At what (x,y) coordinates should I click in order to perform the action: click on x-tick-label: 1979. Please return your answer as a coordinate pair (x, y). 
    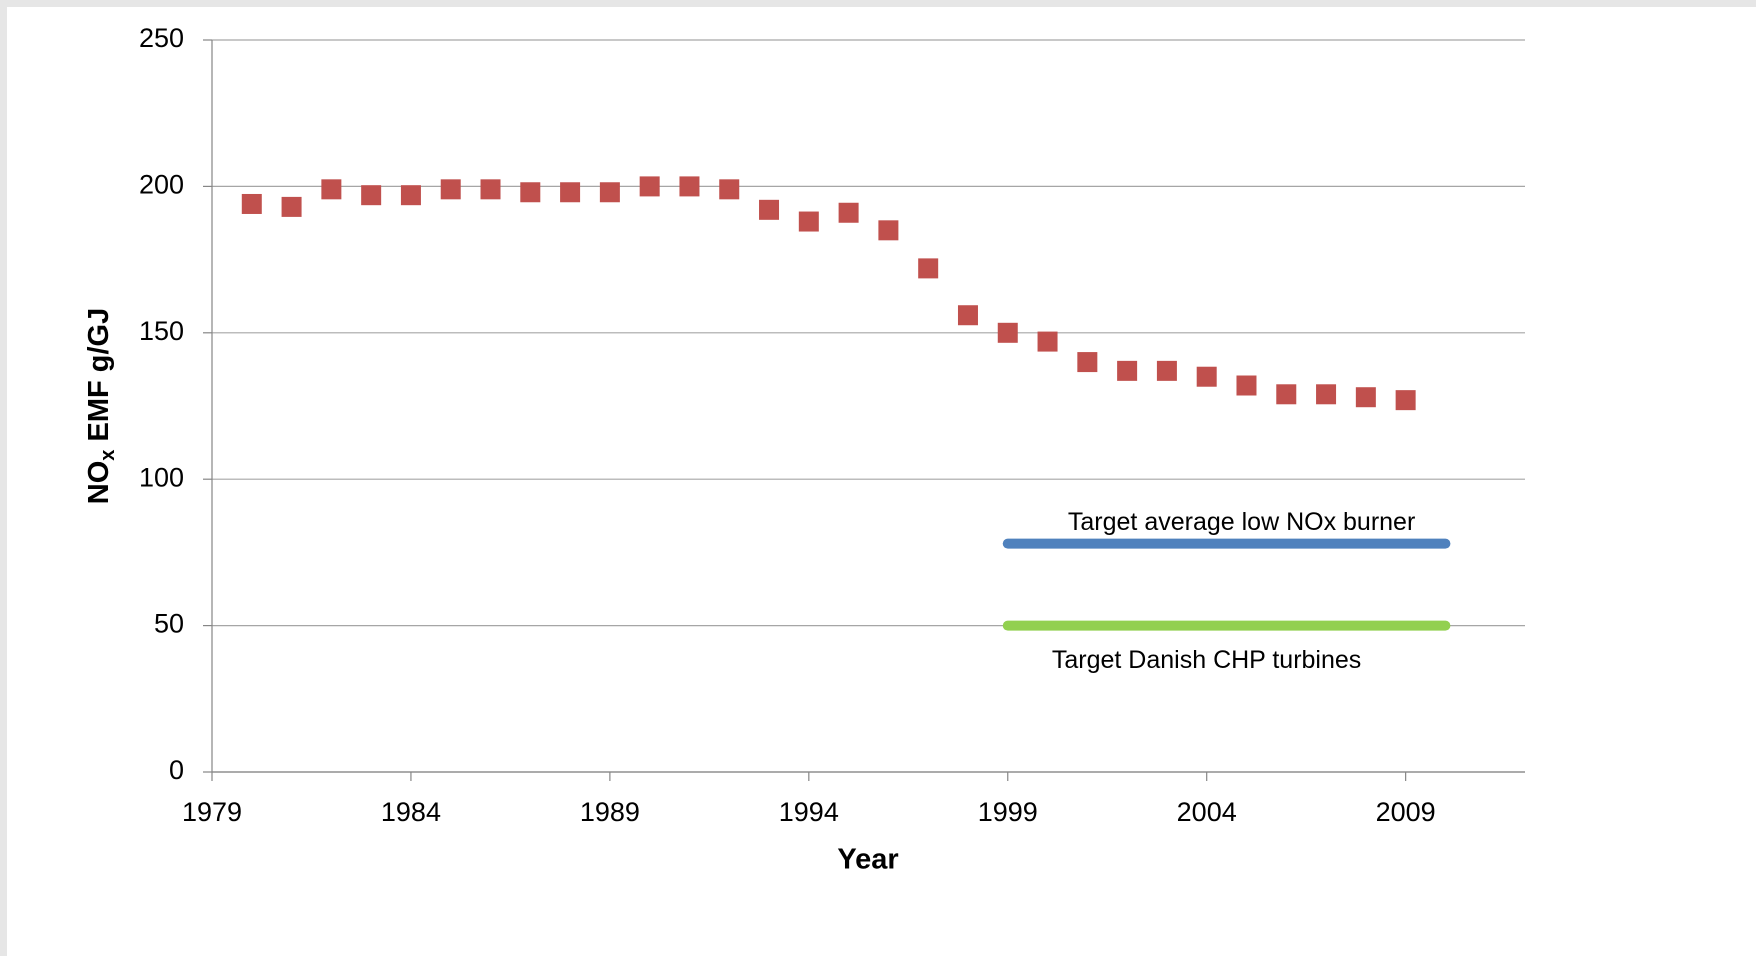
    Looking at the image, I should click on (212, 812).